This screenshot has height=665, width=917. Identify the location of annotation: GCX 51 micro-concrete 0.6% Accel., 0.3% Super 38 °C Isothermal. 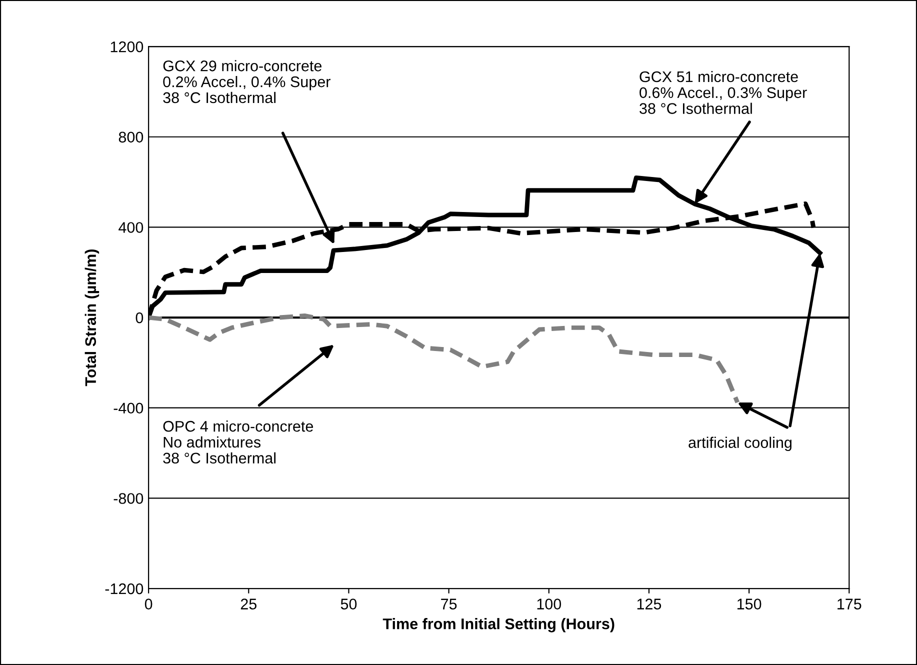
(723, 92).